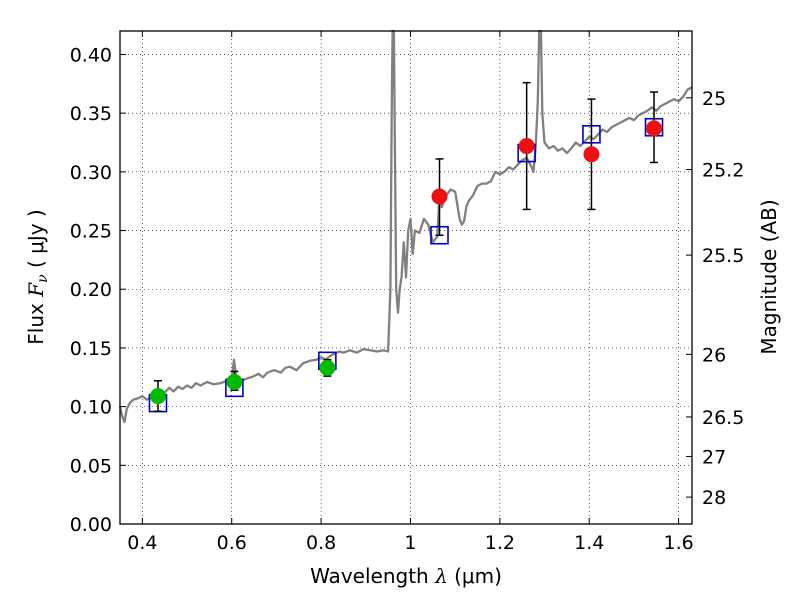 The width and height of the screenshot is (800, 600). What do you see at coordinates (142, 543) in the screenshot?
I see `x-tick-label: 0.4` at bounding box center [142, 543].